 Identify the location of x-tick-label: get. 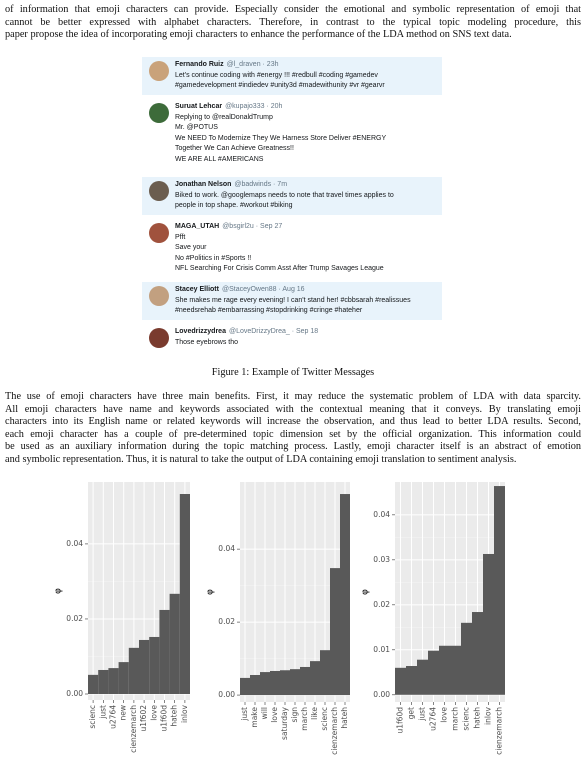
(411, 713).